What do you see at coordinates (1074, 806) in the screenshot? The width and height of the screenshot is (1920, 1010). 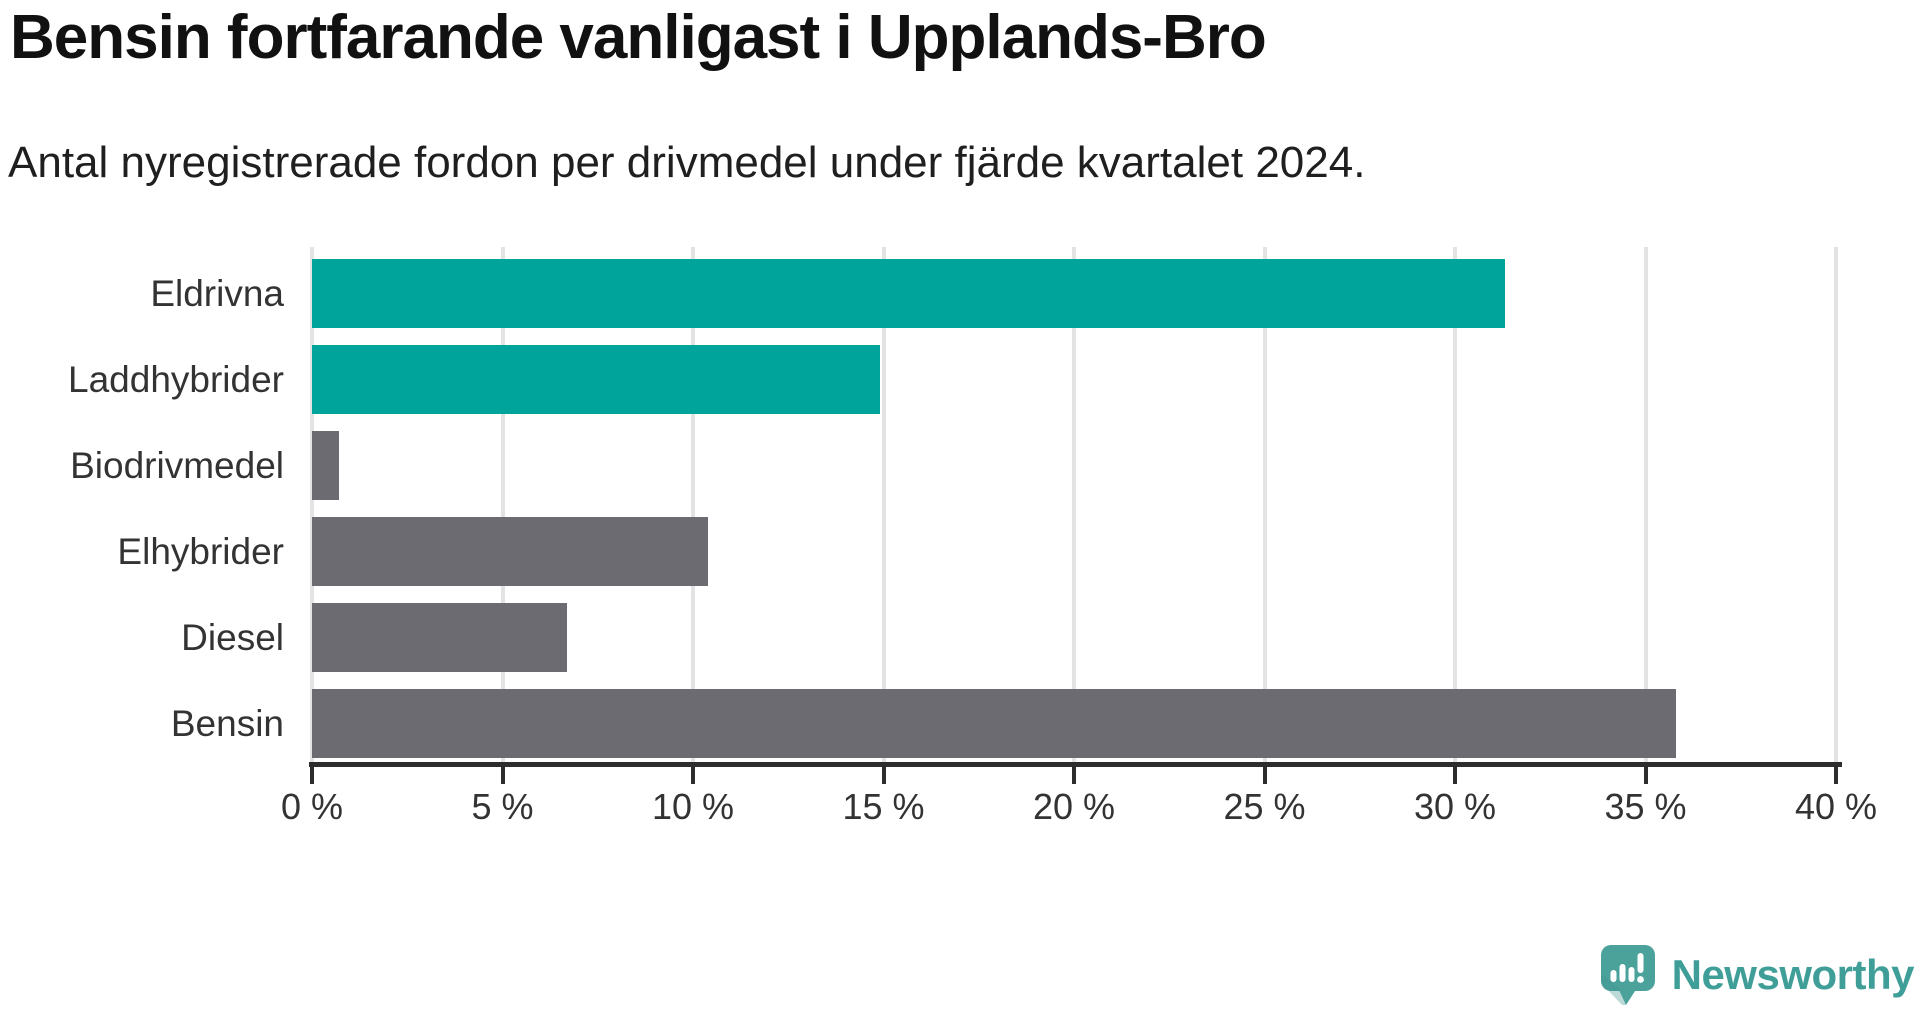 I see `x-tick-label-20: 20 %` at bounding box center [1074, 806].